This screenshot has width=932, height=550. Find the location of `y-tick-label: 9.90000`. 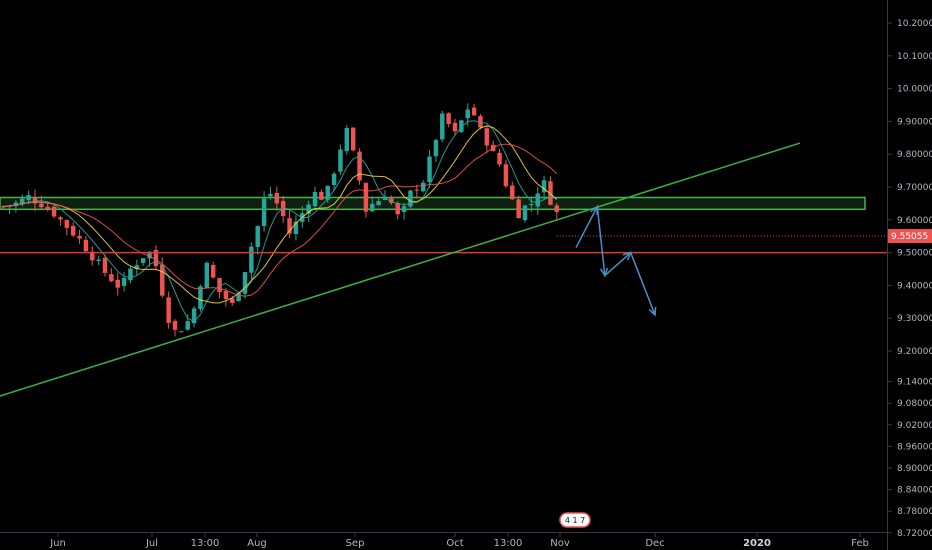

y-tick-label: 9.90000 is located at coordinates (914, 122).